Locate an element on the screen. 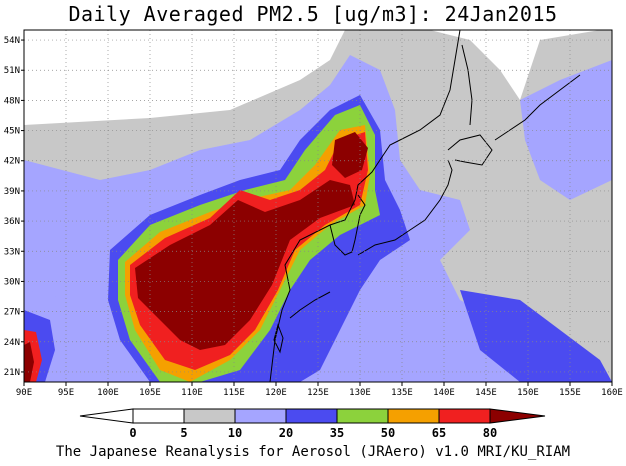 The width and height of the screenshot is (626, 466). field-red-southwest is located at coordinates (33, 356).